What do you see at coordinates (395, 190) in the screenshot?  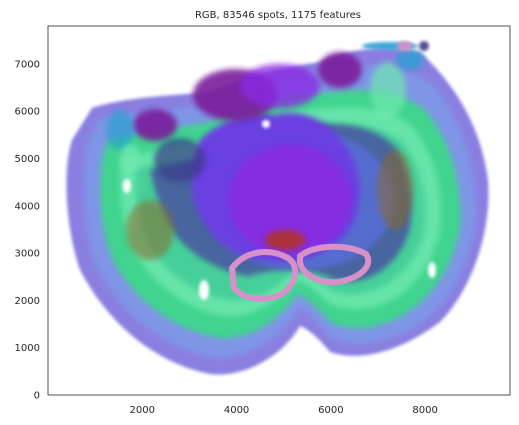 I see `brown-patch-right` at bounding box center [395, 190].